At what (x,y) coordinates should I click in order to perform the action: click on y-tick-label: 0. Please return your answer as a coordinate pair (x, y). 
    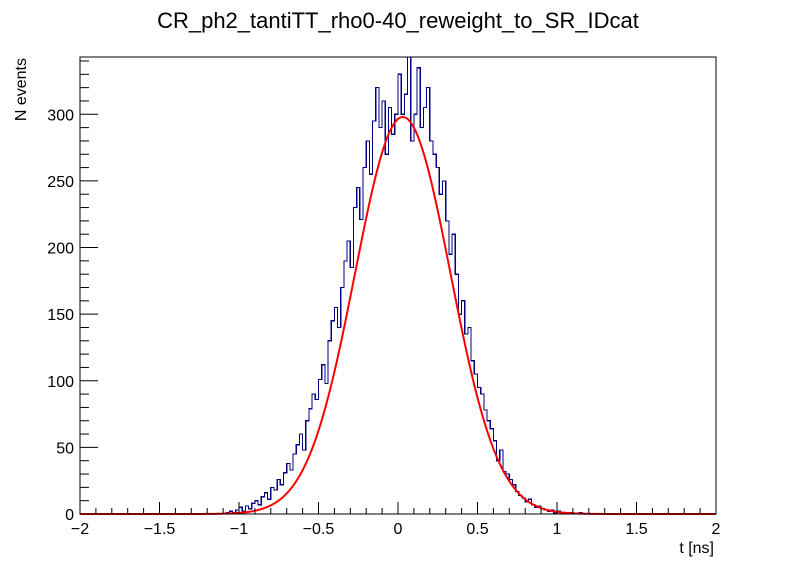
    Looking at the image, I should click on (69, 515).